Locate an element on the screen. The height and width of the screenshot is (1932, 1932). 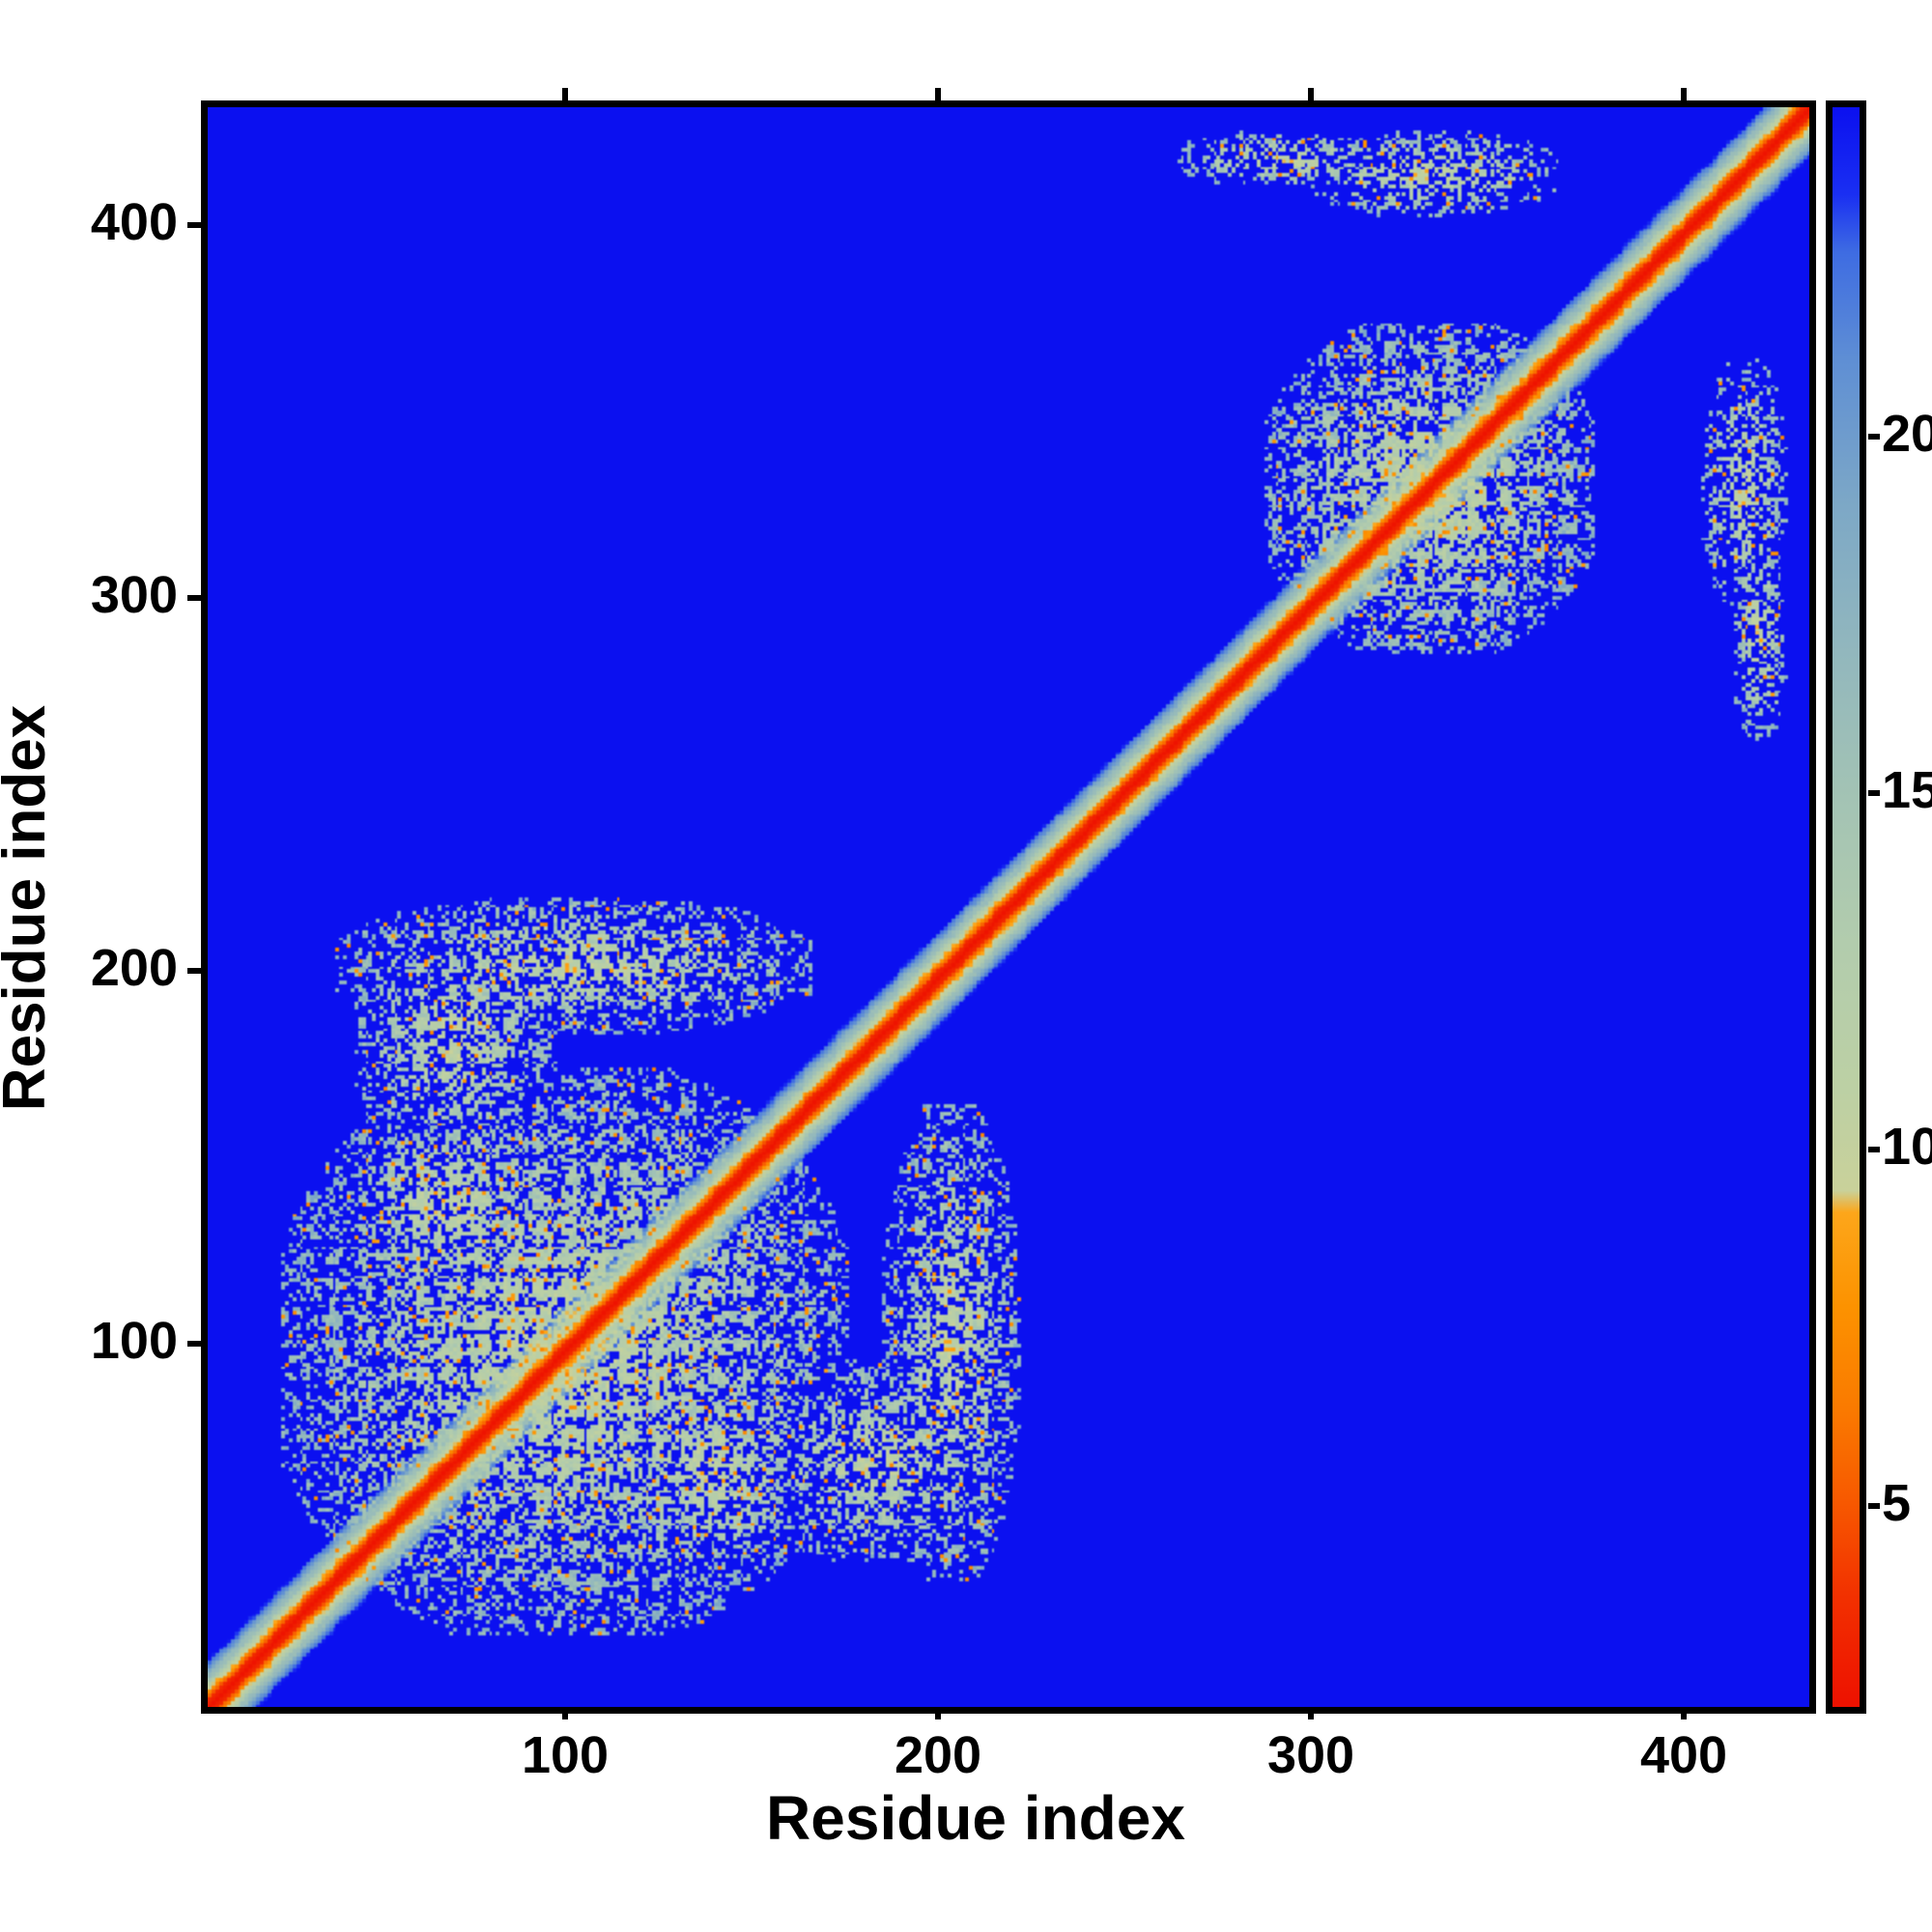
colorbar-label-20: 20 is located at coordinates (1907, 434).